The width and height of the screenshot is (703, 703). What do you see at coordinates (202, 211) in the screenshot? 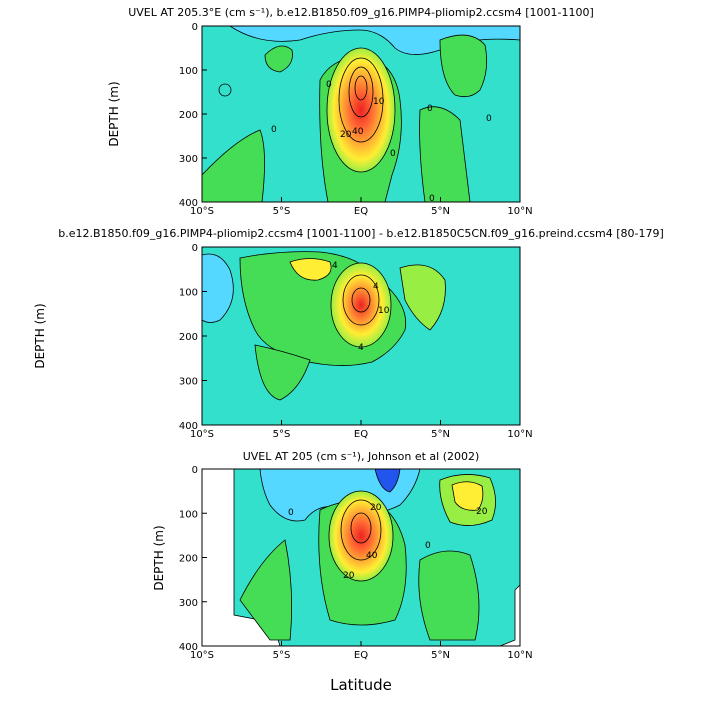
I see `panel-1-x-tick-label: 10°S` at bounding box center [202, 211].